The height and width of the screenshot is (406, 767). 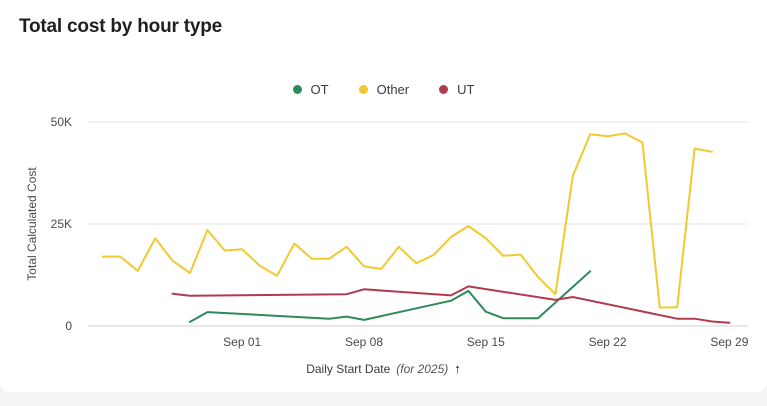 What do you see at coordinates (729, 342) in the screenshot?
I see `x-tick-label: Sep 29` at bounding box center [729, 342].